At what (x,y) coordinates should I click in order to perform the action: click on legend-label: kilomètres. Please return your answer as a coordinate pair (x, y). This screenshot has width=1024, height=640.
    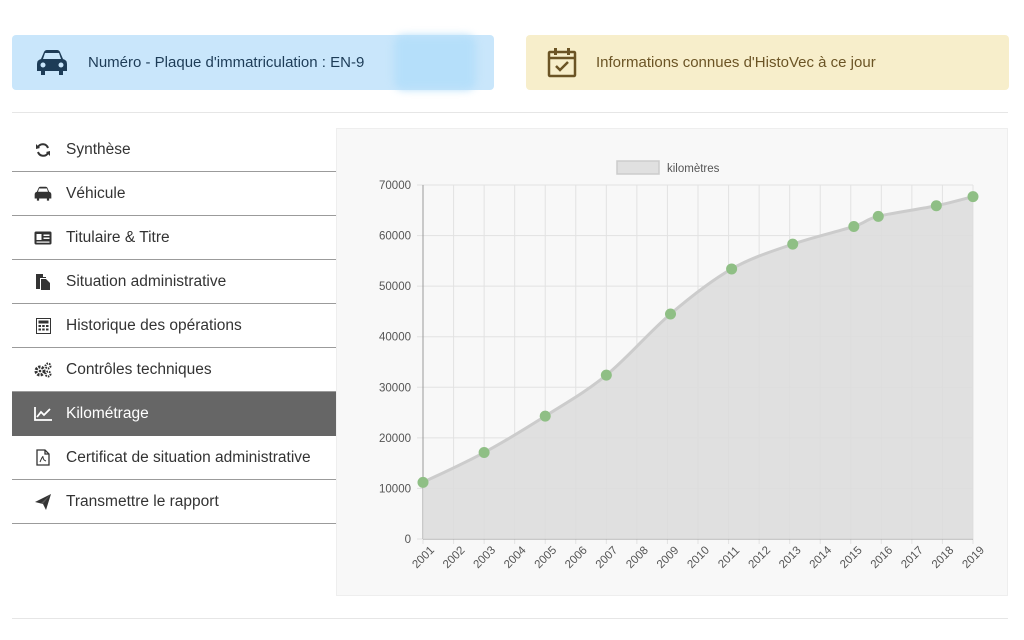
    Looking at the image, I should click on (693, 169).